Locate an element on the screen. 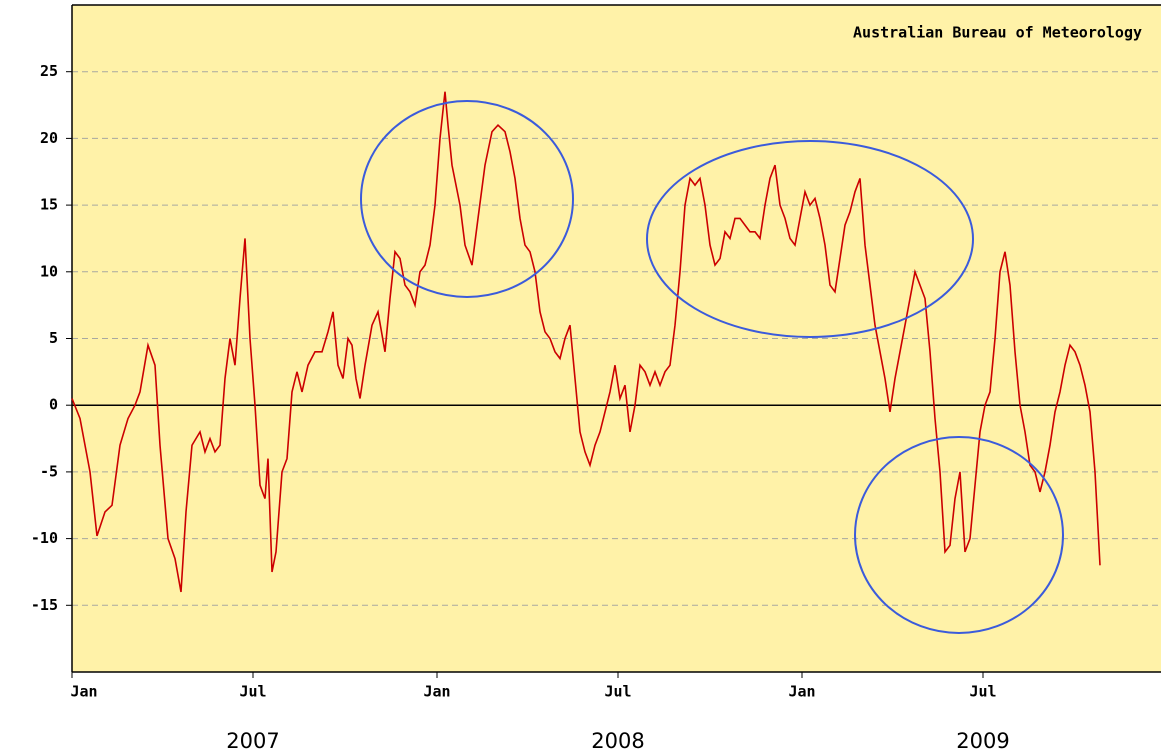  y-tick-label: 25 is located at coordinates (49, 71).